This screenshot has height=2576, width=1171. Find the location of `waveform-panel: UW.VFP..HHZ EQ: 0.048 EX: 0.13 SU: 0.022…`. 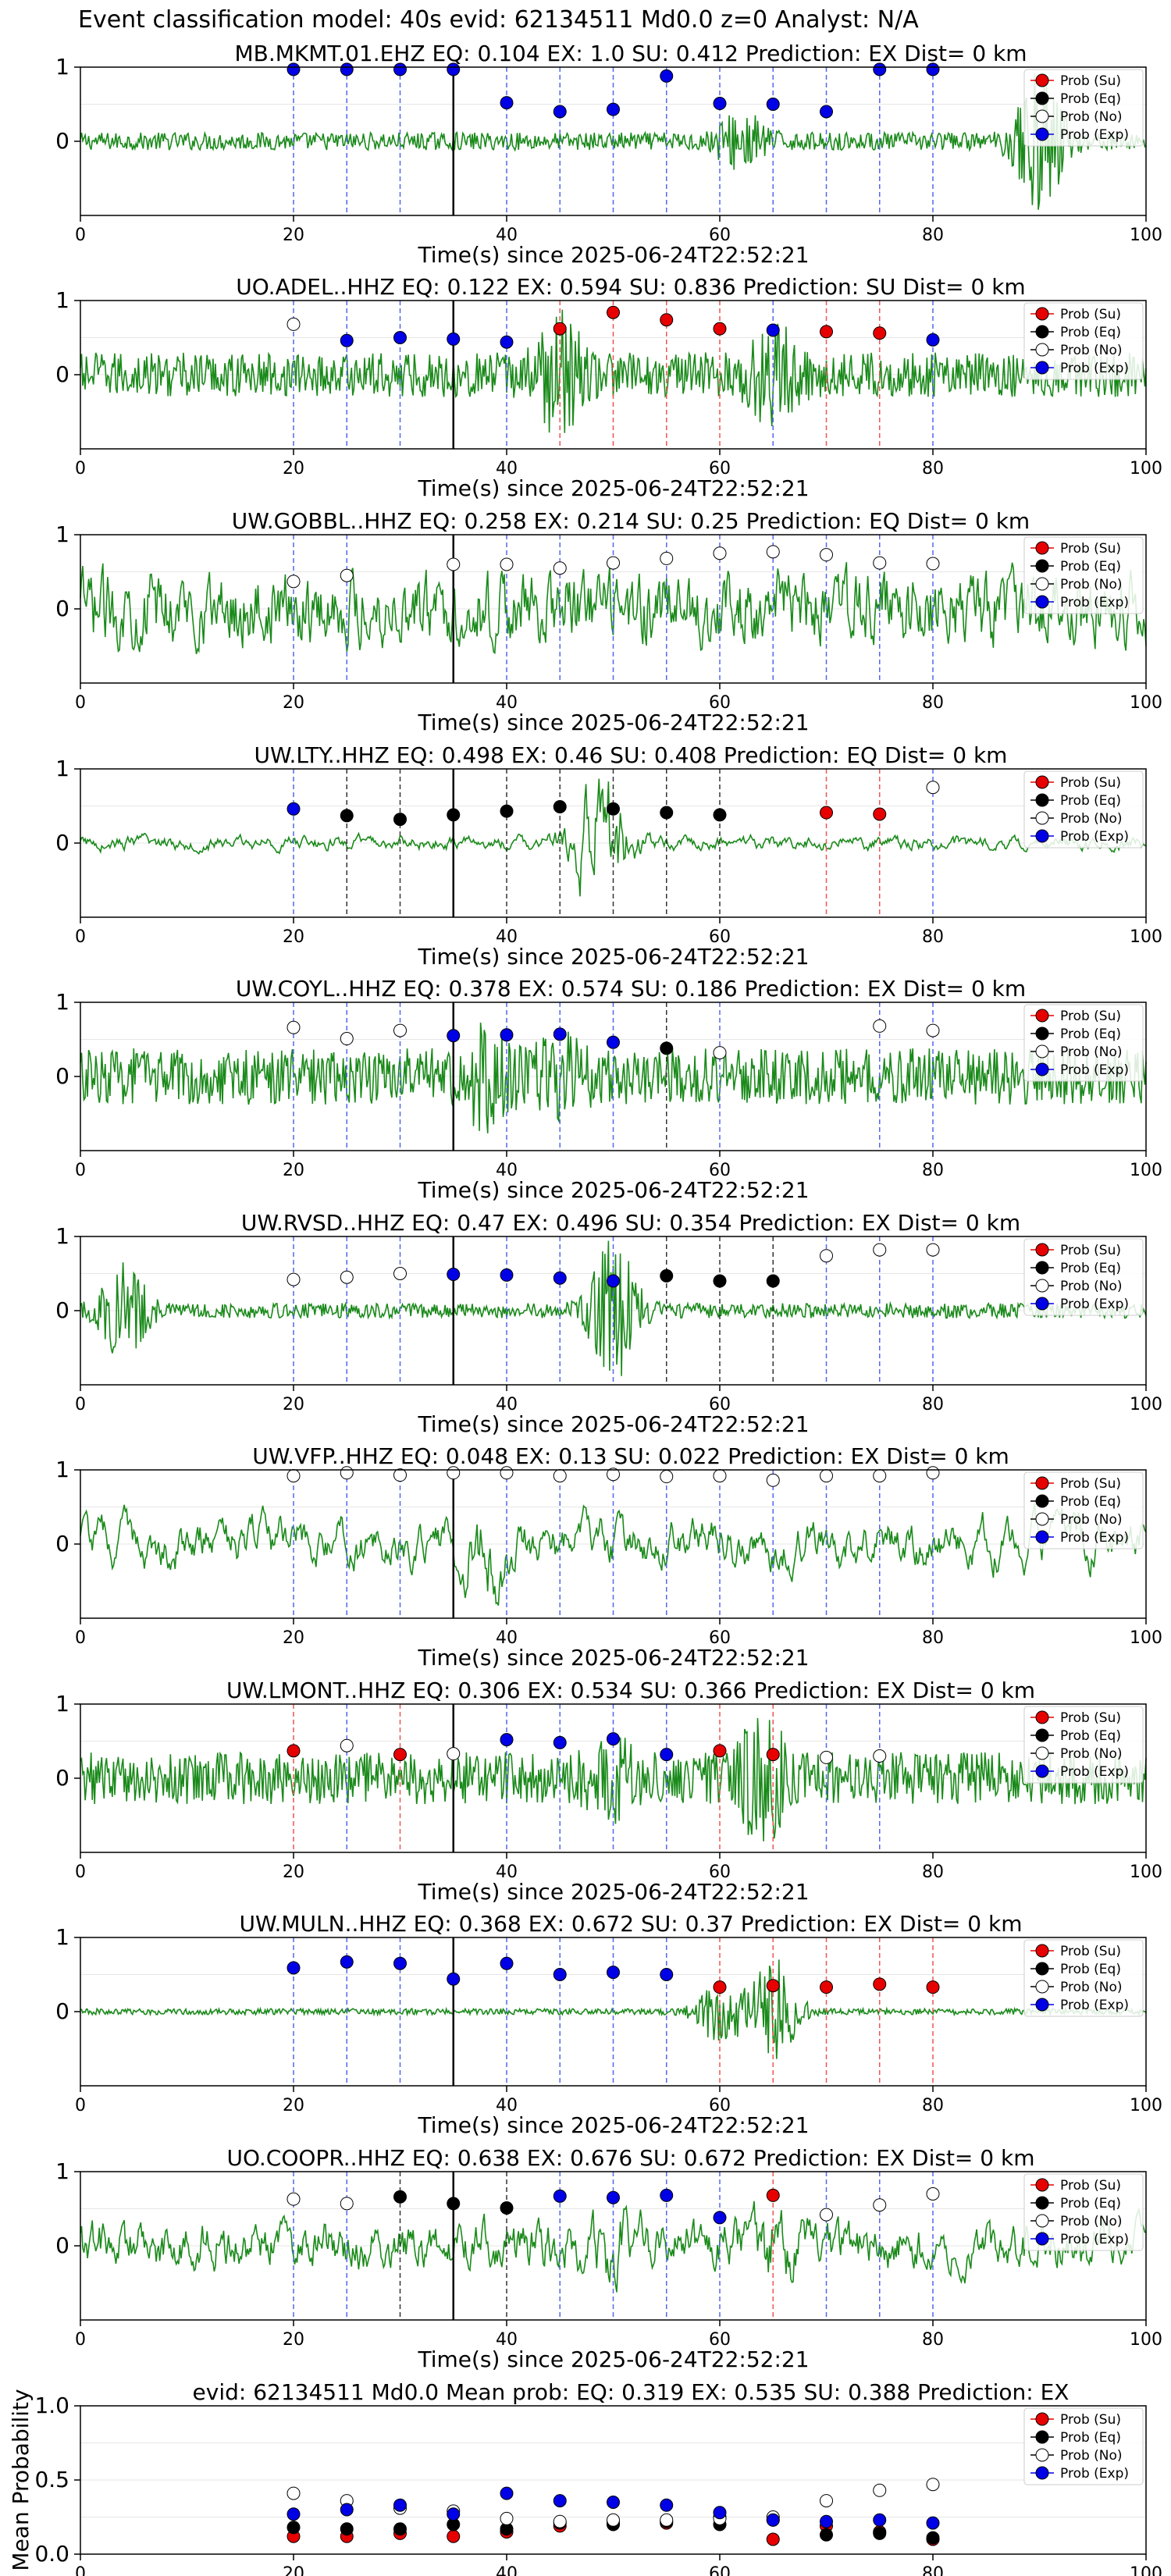

waveform-panel: UW.VFP..HHZ EQ: 0.048 EX: 0.13 SU: 0.022… is located at coordinates (608, 1556).